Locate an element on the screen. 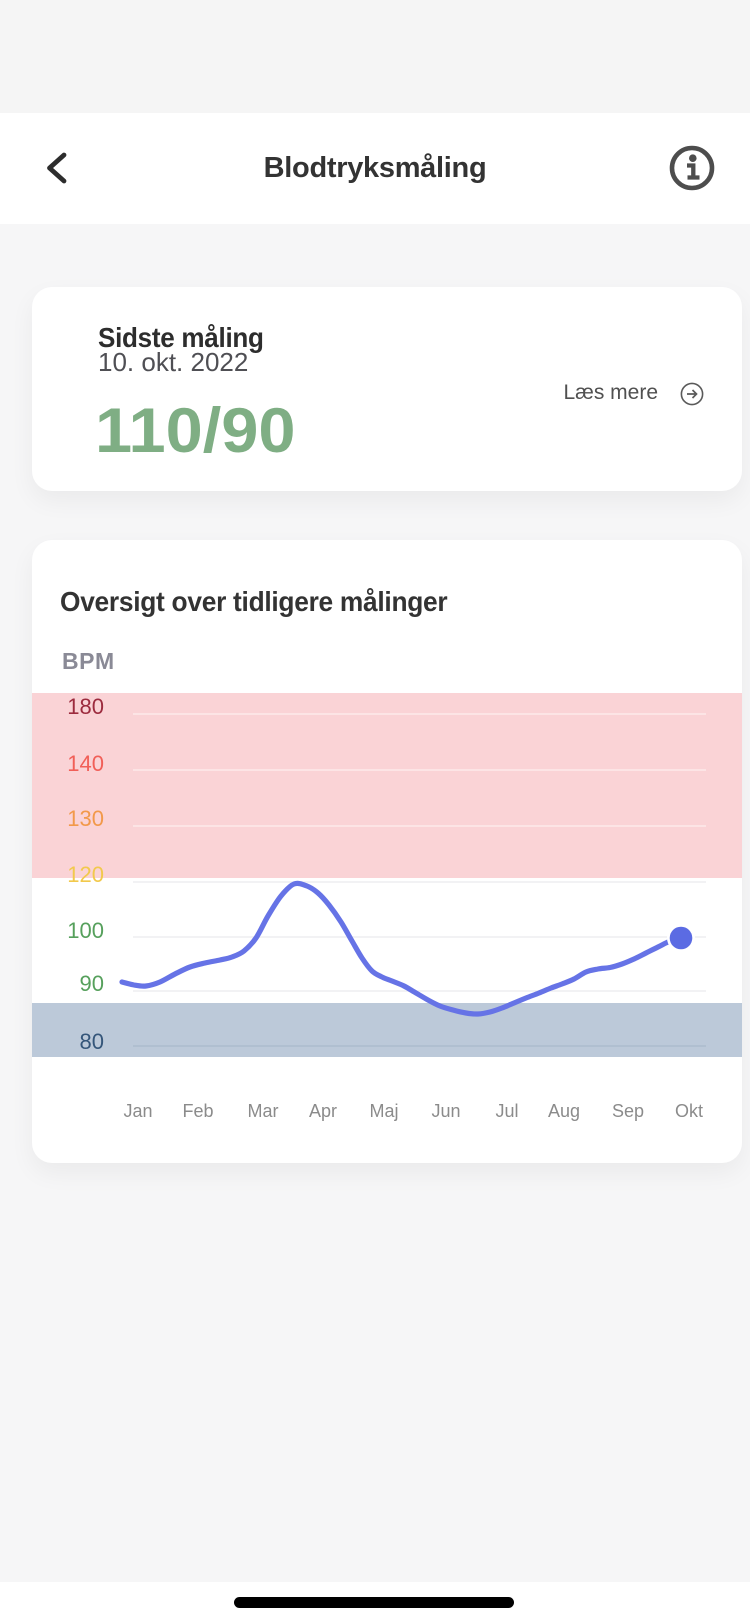 This screenshot has height=1624, width=750. svg-text: 180 is located at coordinates (85, 706).